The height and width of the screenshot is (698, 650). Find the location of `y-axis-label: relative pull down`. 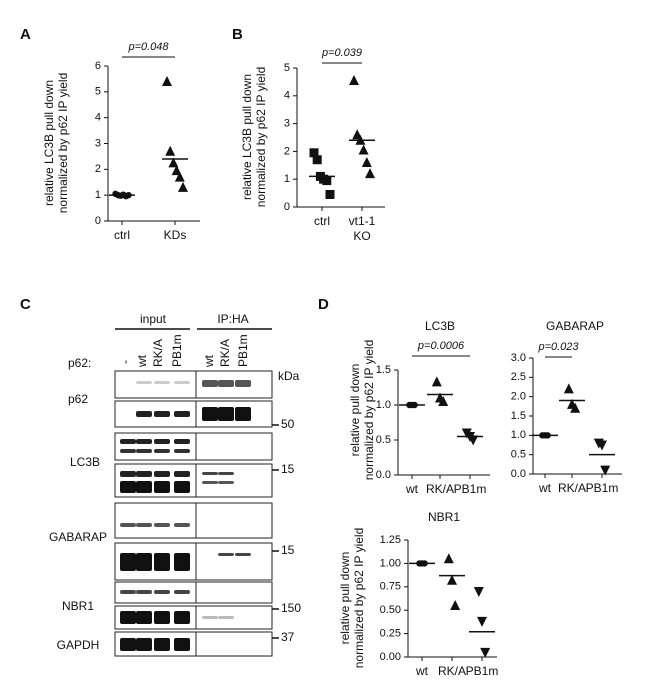

y-axis-label: relative pull down is located at coordinates (355, 410).